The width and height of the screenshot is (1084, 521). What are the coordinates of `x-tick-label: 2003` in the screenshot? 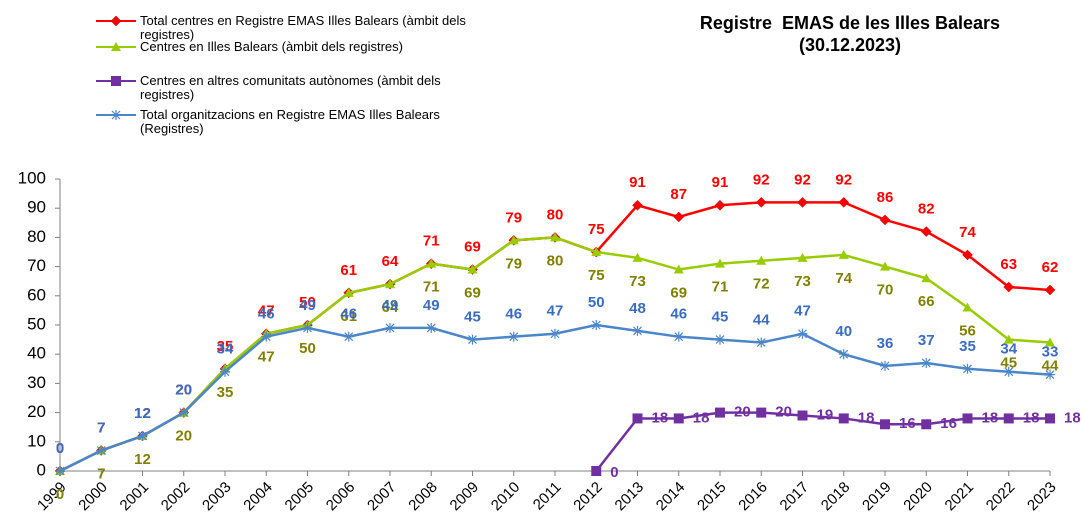 It's located at (217, 497).